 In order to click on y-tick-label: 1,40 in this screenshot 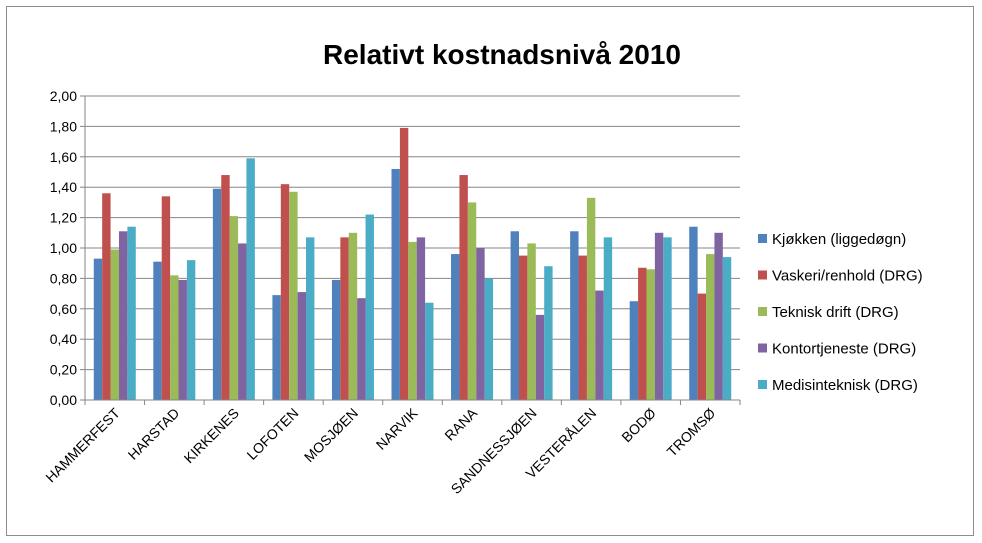, I will do `click(63, 187)`.